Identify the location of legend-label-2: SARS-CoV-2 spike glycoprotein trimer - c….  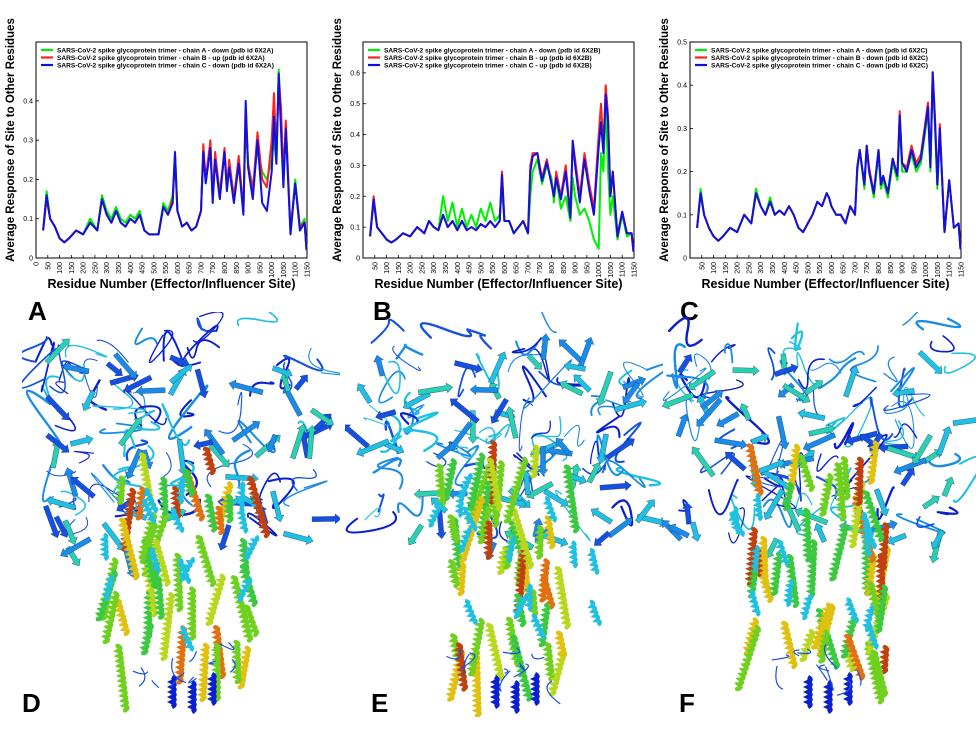
(488, 58).